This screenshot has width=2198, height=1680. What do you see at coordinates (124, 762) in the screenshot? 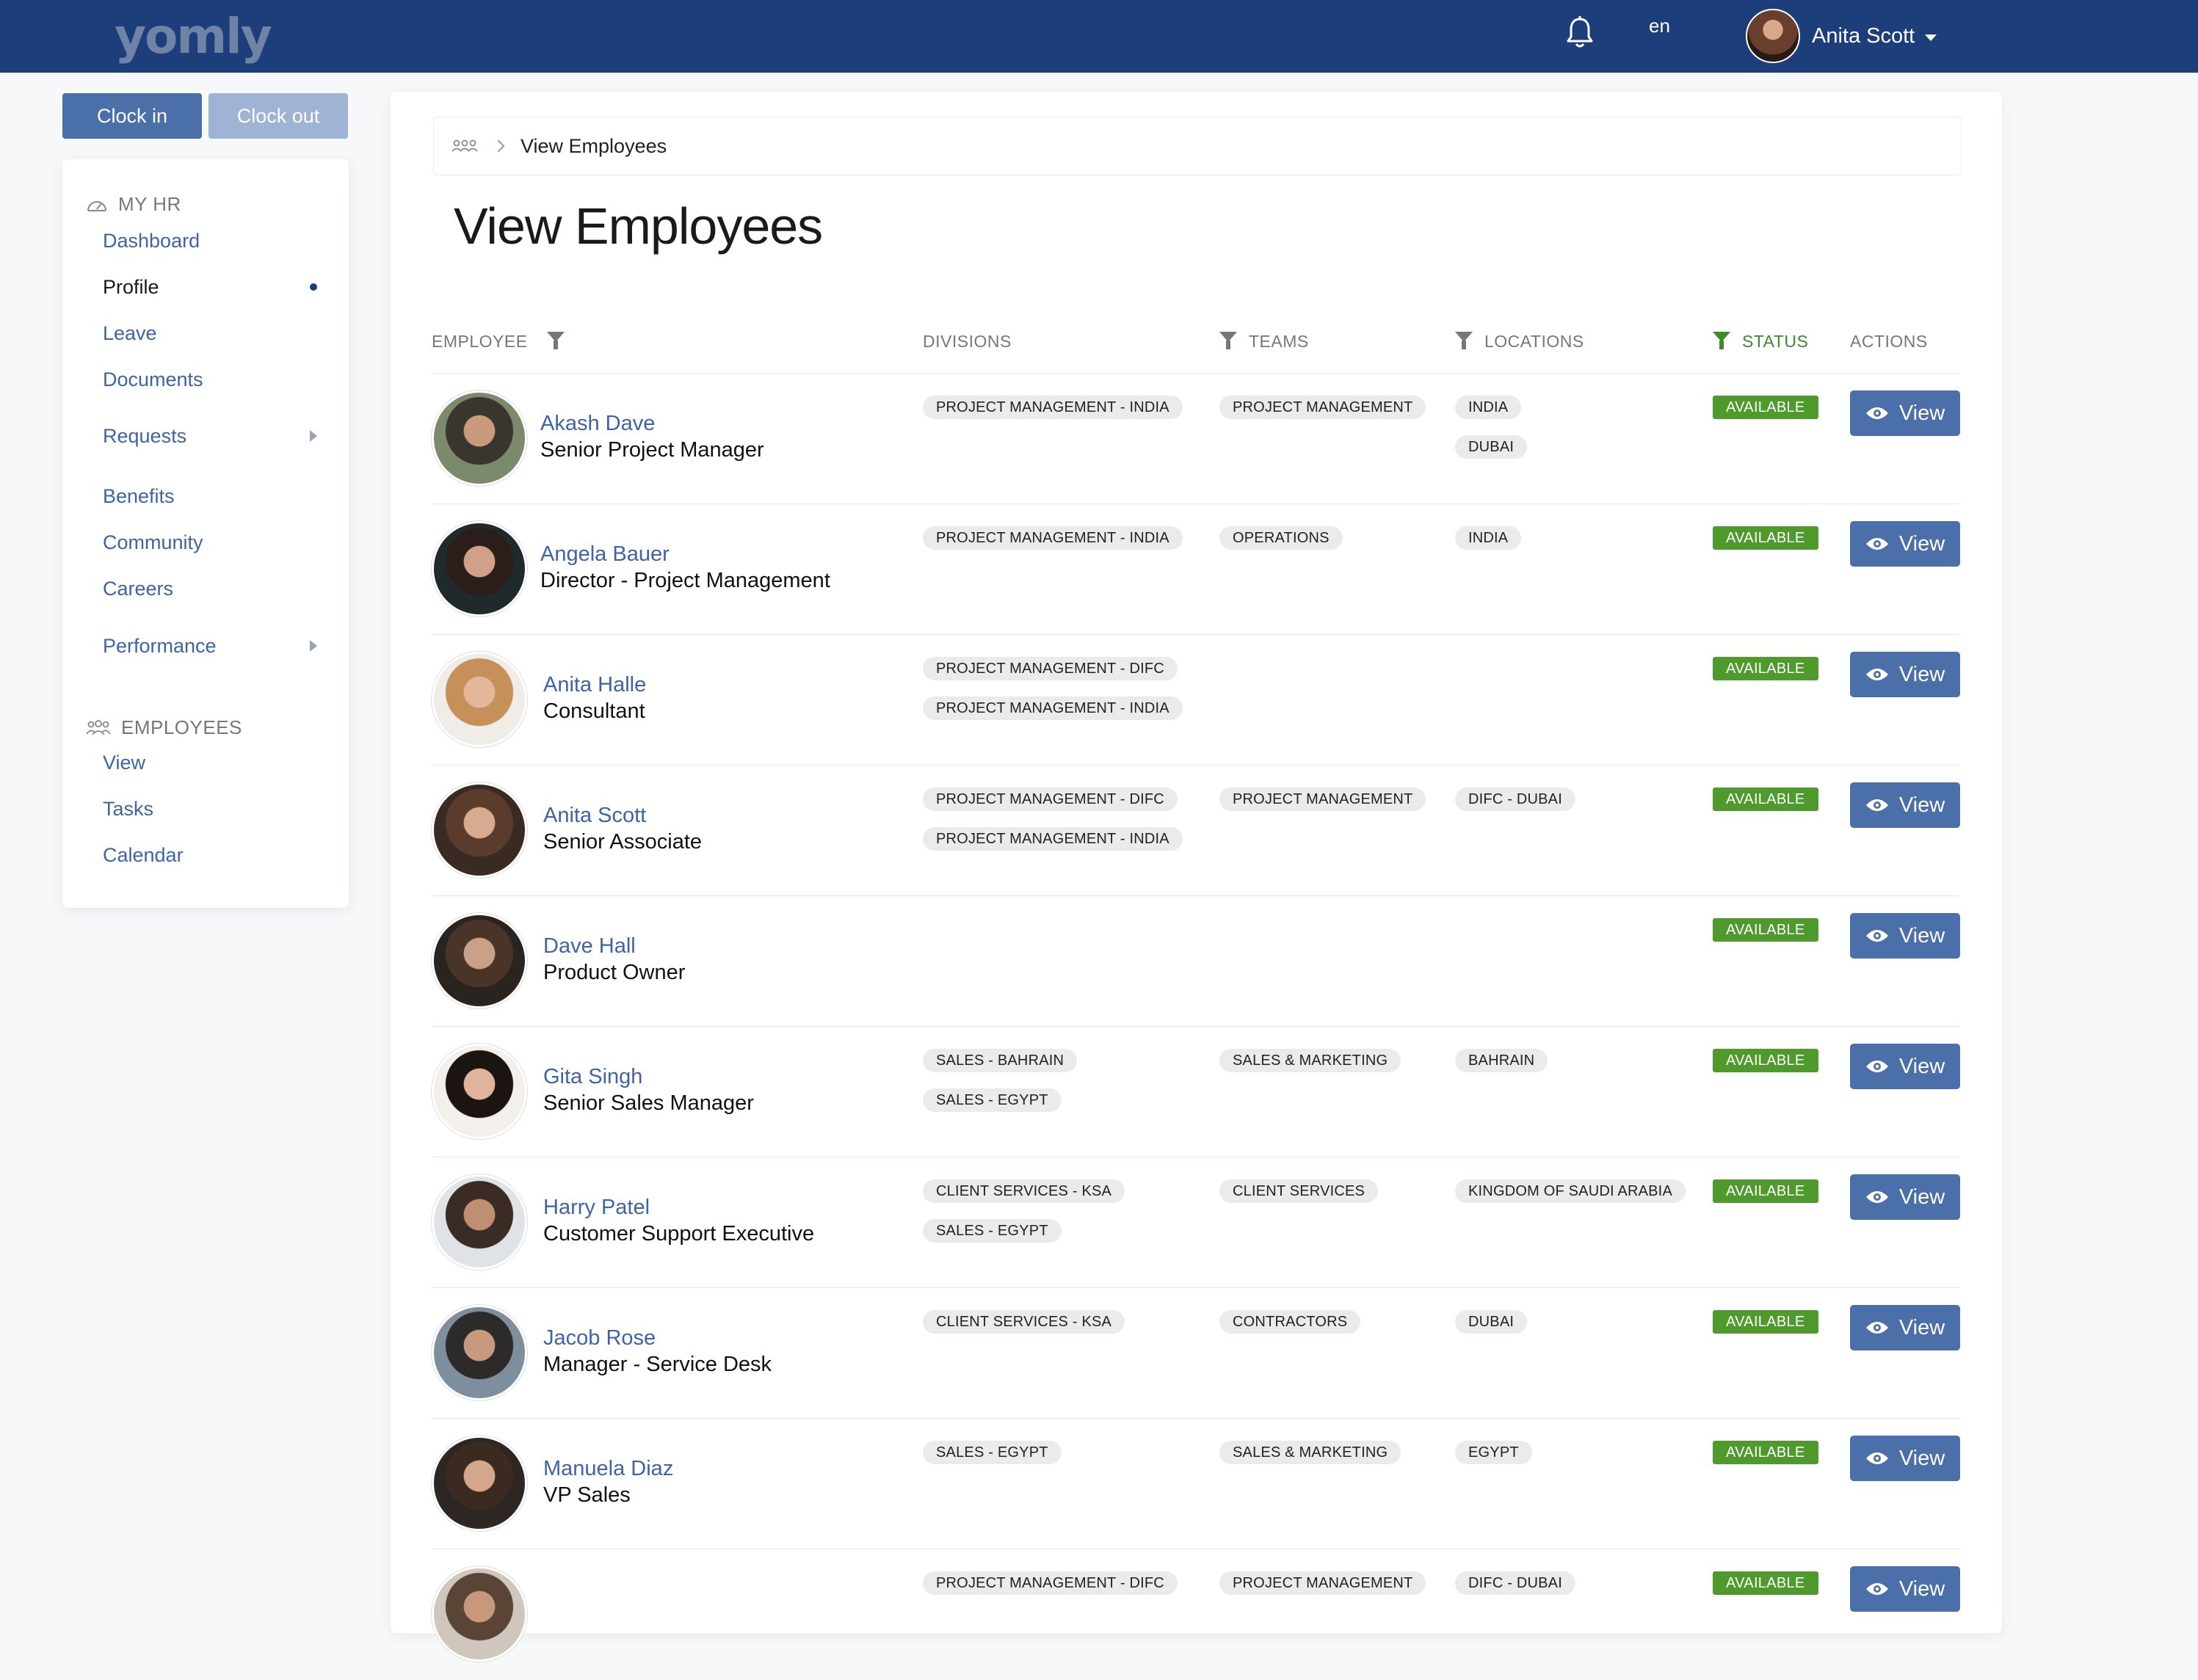
I see `sidebar-item-view: View` at bounding box center [124, 762].